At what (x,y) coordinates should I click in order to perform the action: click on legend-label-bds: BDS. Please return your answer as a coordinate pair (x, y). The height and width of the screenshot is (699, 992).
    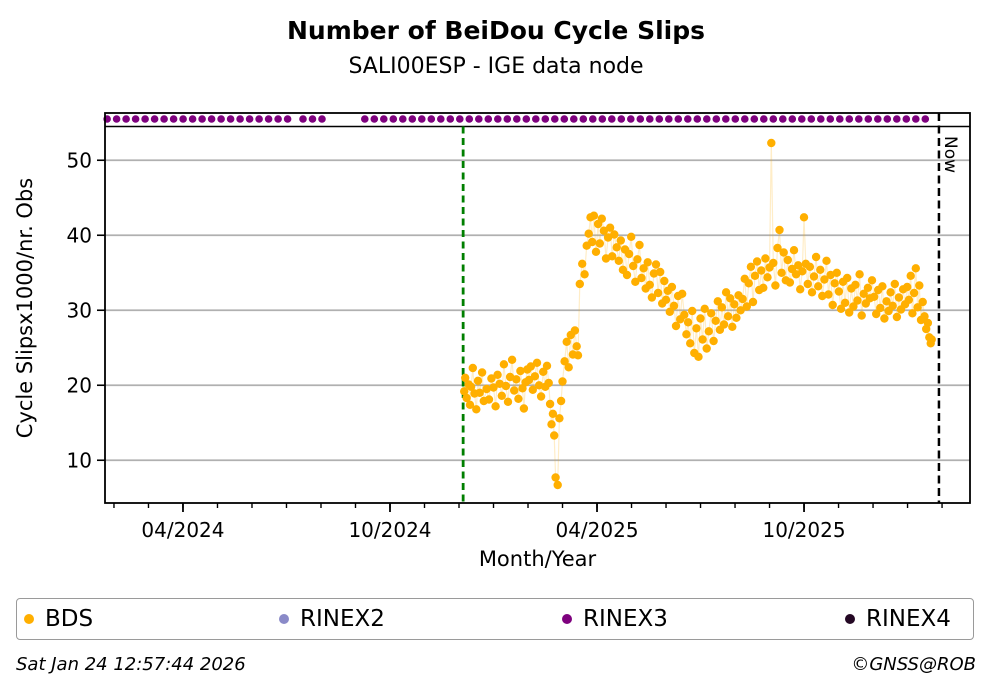
    Looking at the image, I should click on (69, 618).